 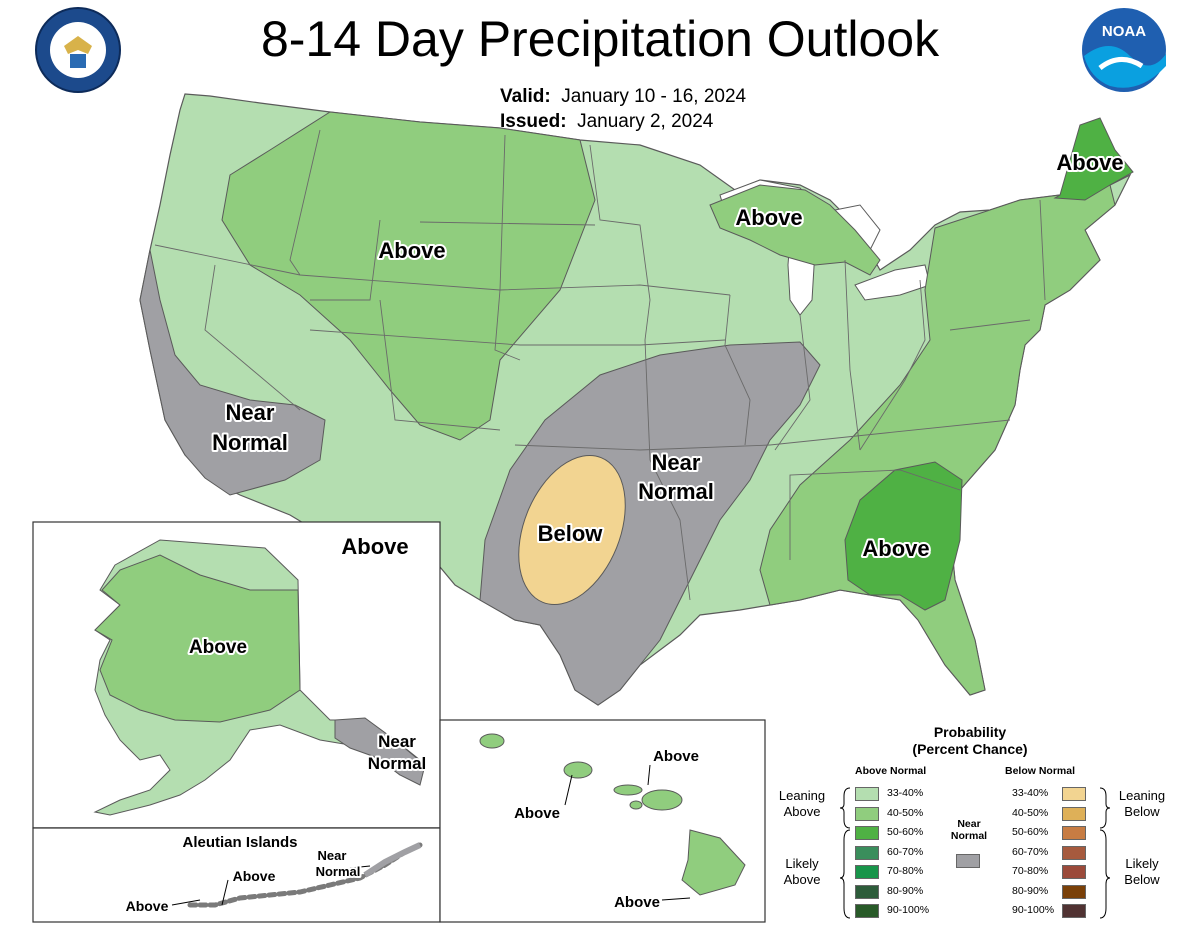 What do you see at coordinates (374, 546) in the screenshot?
I see `label-southwest-above: Above` at bounding box center [374, 546].